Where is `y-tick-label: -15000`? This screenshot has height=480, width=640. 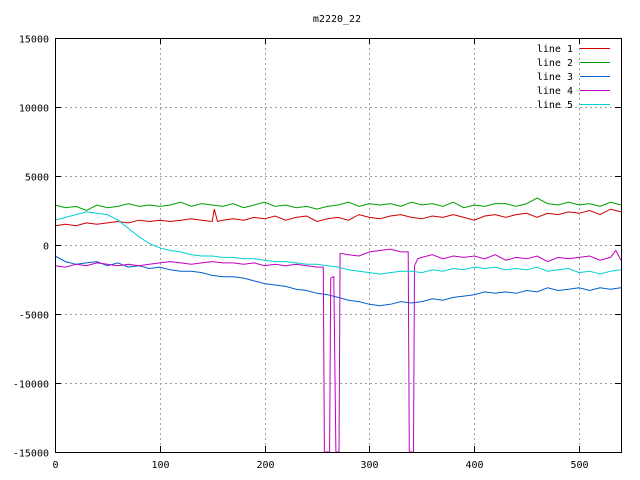 y-tick-label: -15000 is located at coordinates (31, 454).